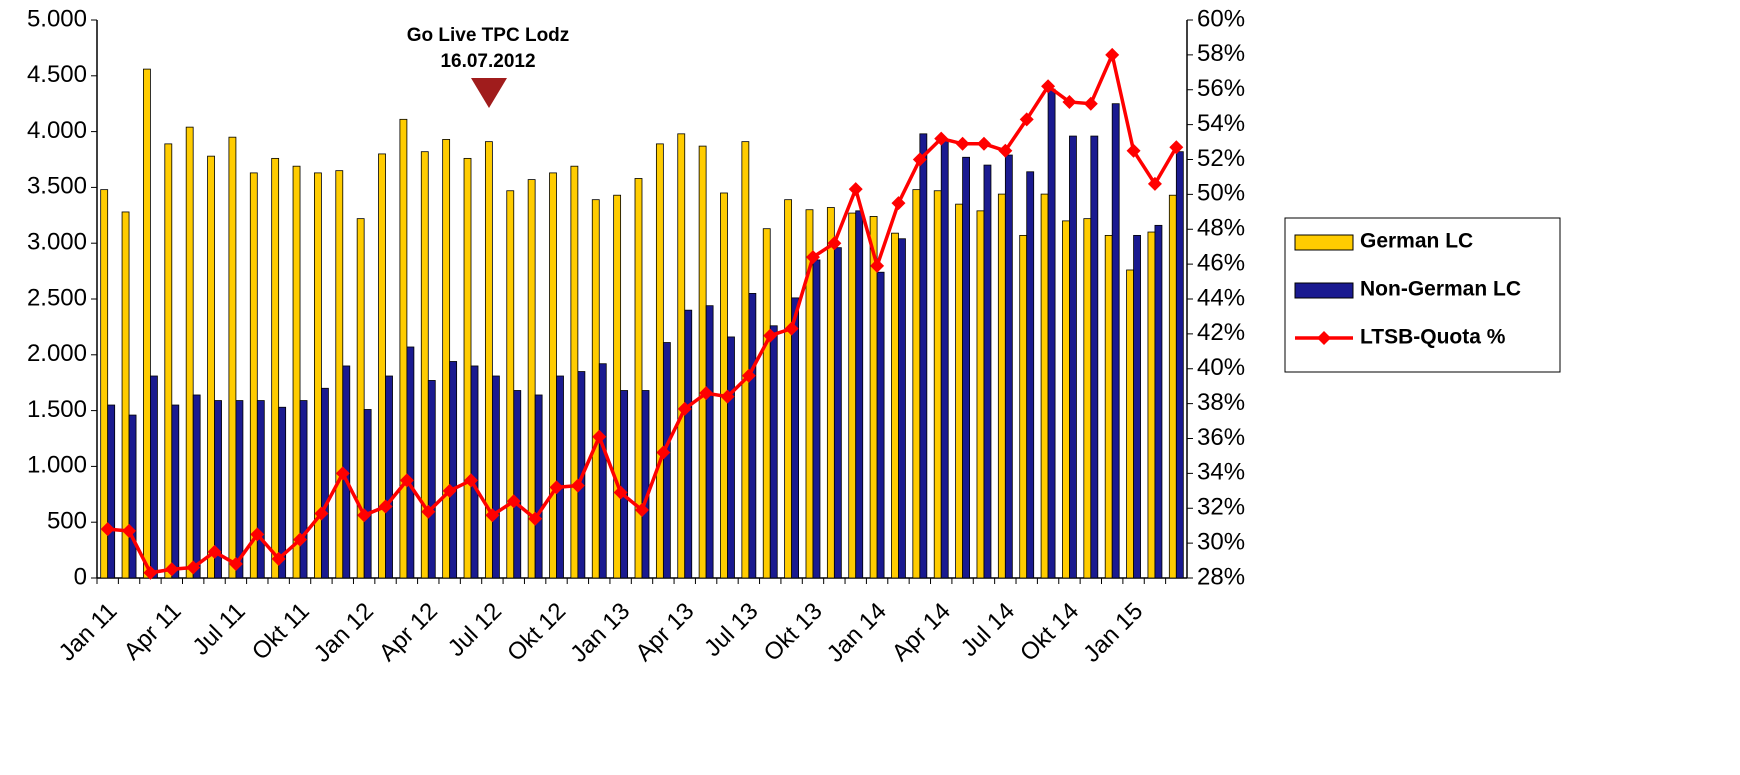 The height and width of the screenshot is (775, 1740). What do you see at coordinates (1221, 576) in the screenshot?
I see `y2-tick-label: 28%` at bounding box center [1221, 576].